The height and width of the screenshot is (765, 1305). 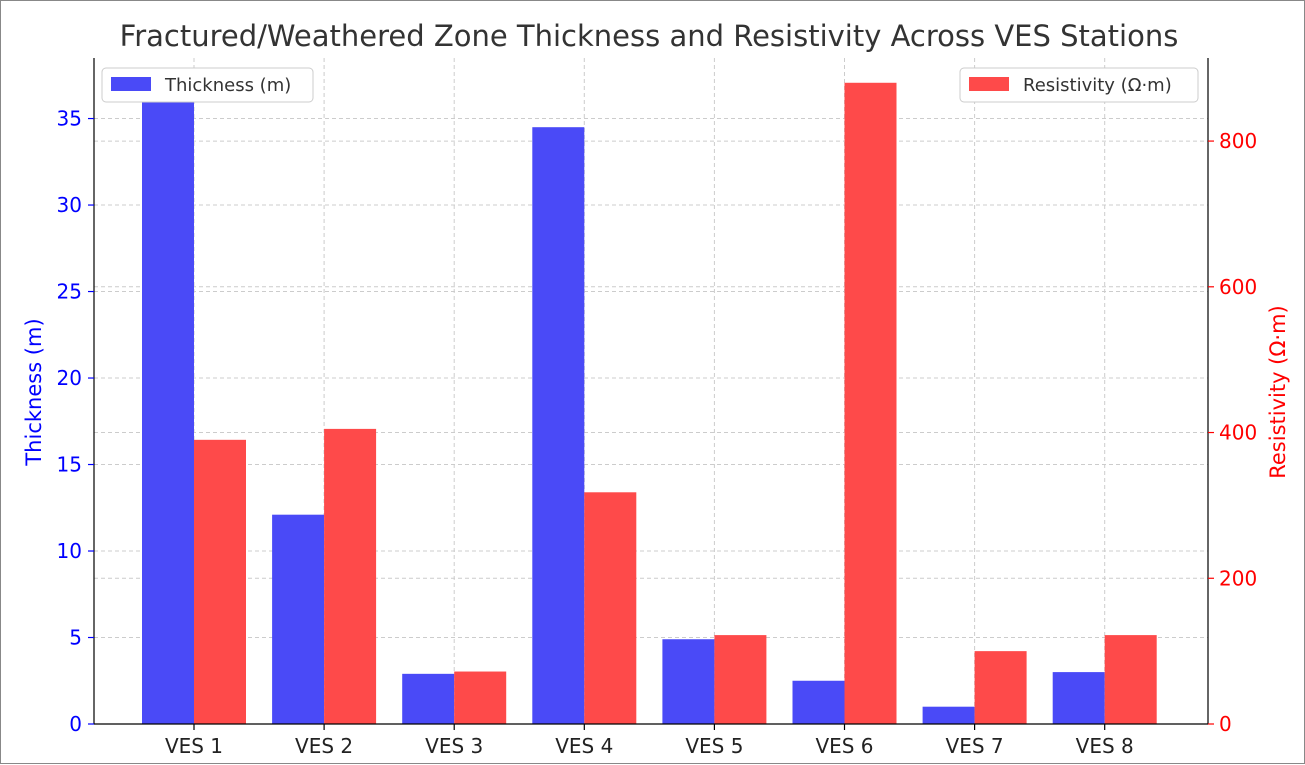 I want to click on legend-frame-left, so click(x=207, y=85).